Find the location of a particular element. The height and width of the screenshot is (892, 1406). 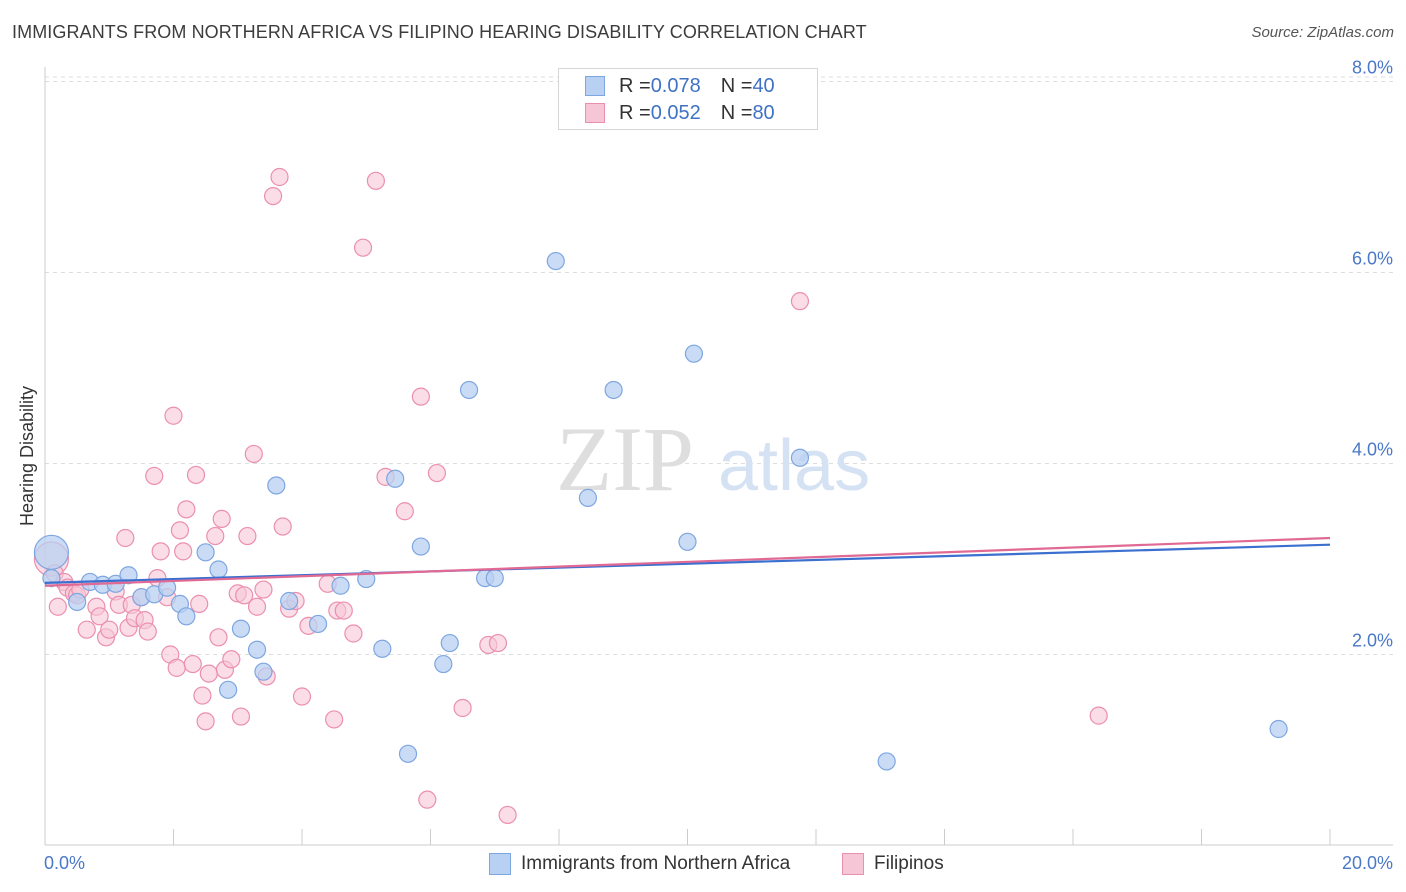

chart-source: Source: ZipAtlas.com is located at coordinates (1322, 32).